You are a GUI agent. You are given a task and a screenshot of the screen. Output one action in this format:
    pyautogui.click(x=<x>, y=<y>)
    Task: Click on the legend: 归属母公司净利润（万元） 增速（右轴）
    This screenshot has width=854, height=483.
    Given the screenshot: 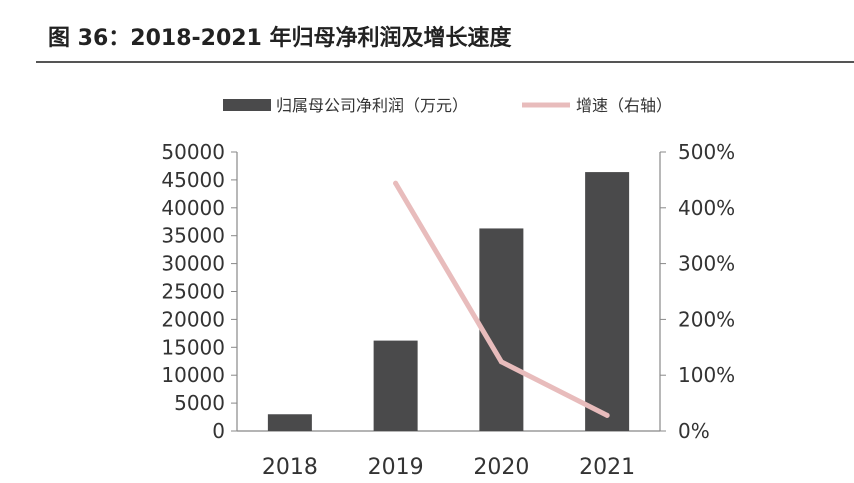 What is the action you would take?
    pyautogui.click(x=447, y=105)
    